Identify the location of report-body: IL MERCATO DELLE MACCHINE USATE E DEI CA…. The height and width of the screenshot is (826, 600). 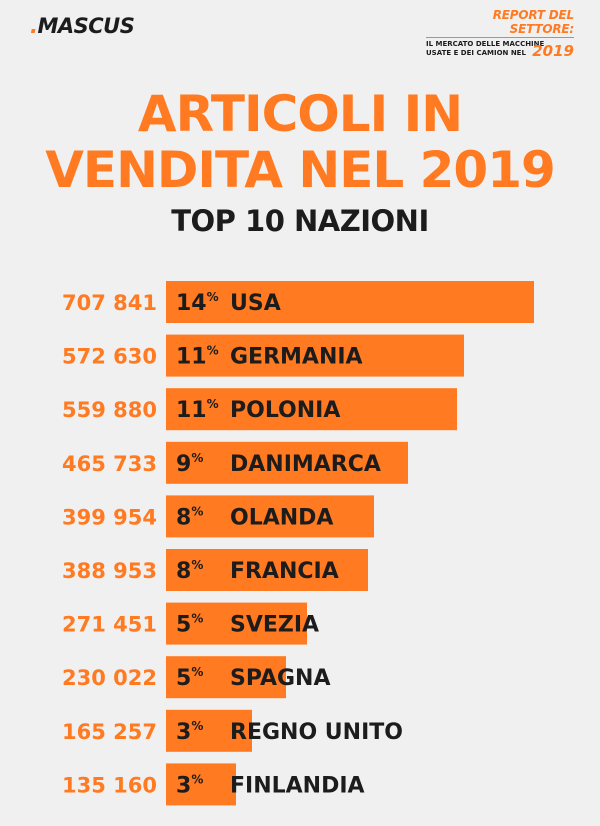
(500, 48).